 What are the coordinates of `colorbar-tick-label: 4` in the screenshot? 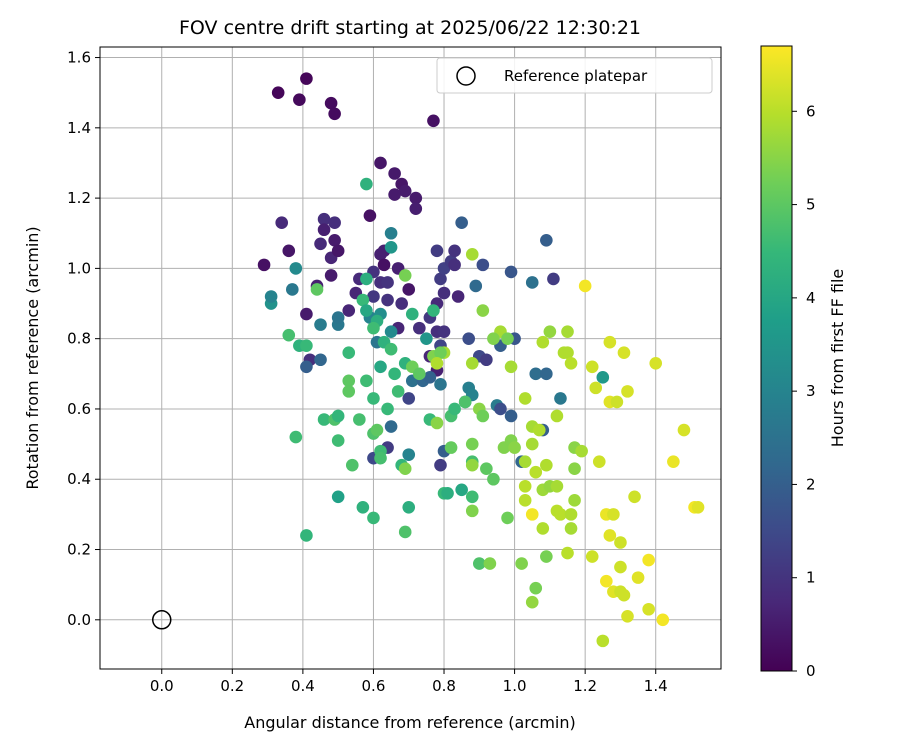 It's located at (811, 298).